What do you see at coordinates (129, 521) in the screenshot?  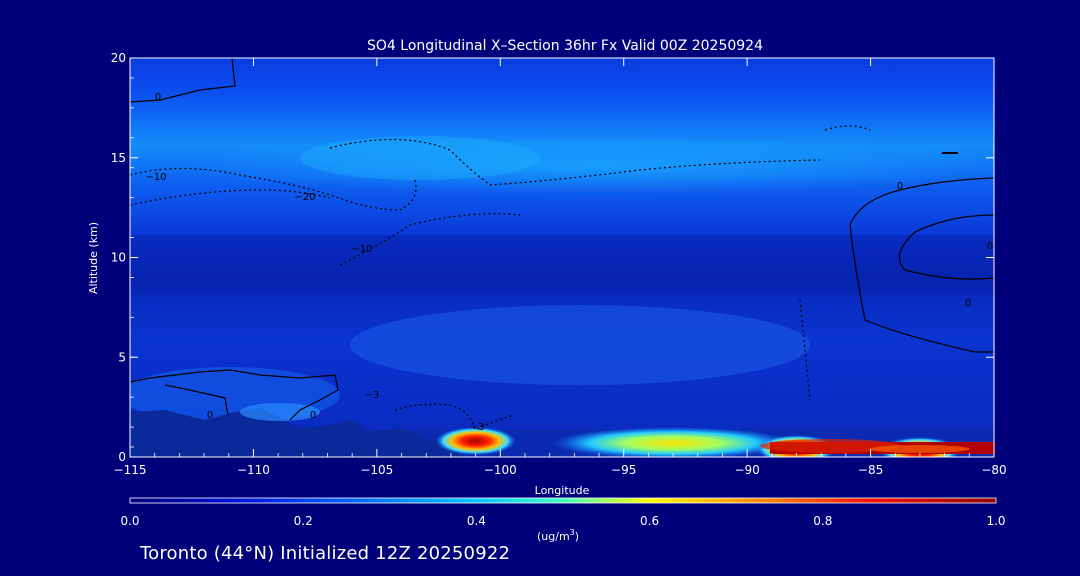 I see `colorbar-tick-label: 0.0` at bounding box center [129, 521].